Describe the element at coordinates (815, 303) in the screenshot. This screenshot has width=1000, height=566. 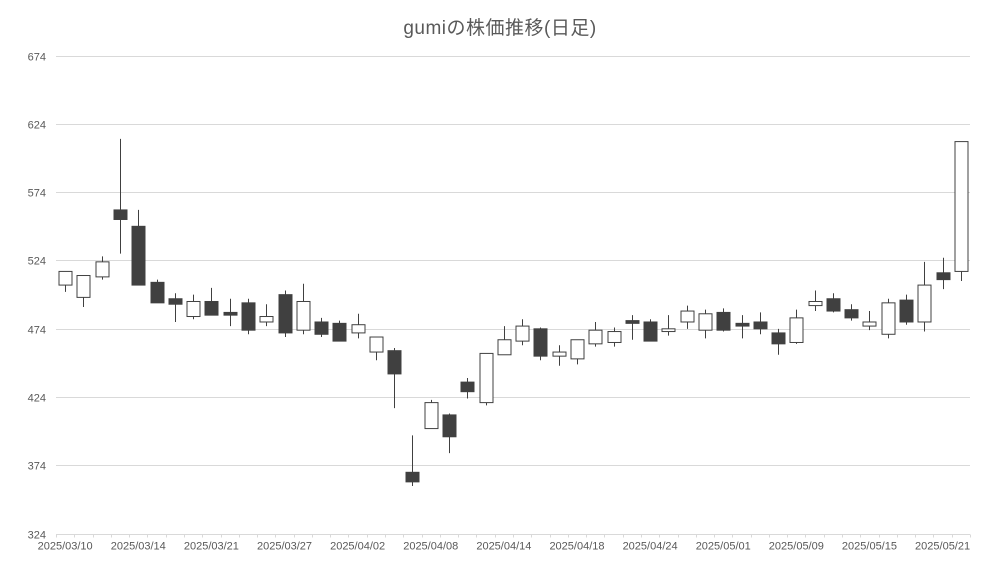
I see `candle-body-2025/05/12` at that location.